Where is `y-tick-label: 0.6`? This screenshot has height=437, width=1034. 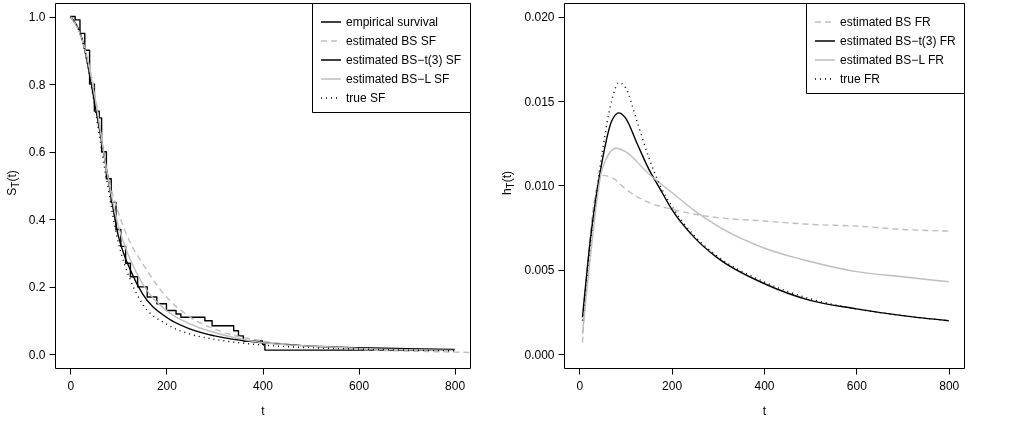
y-tick-label: 0.6 is located at coordinates (37, 152).